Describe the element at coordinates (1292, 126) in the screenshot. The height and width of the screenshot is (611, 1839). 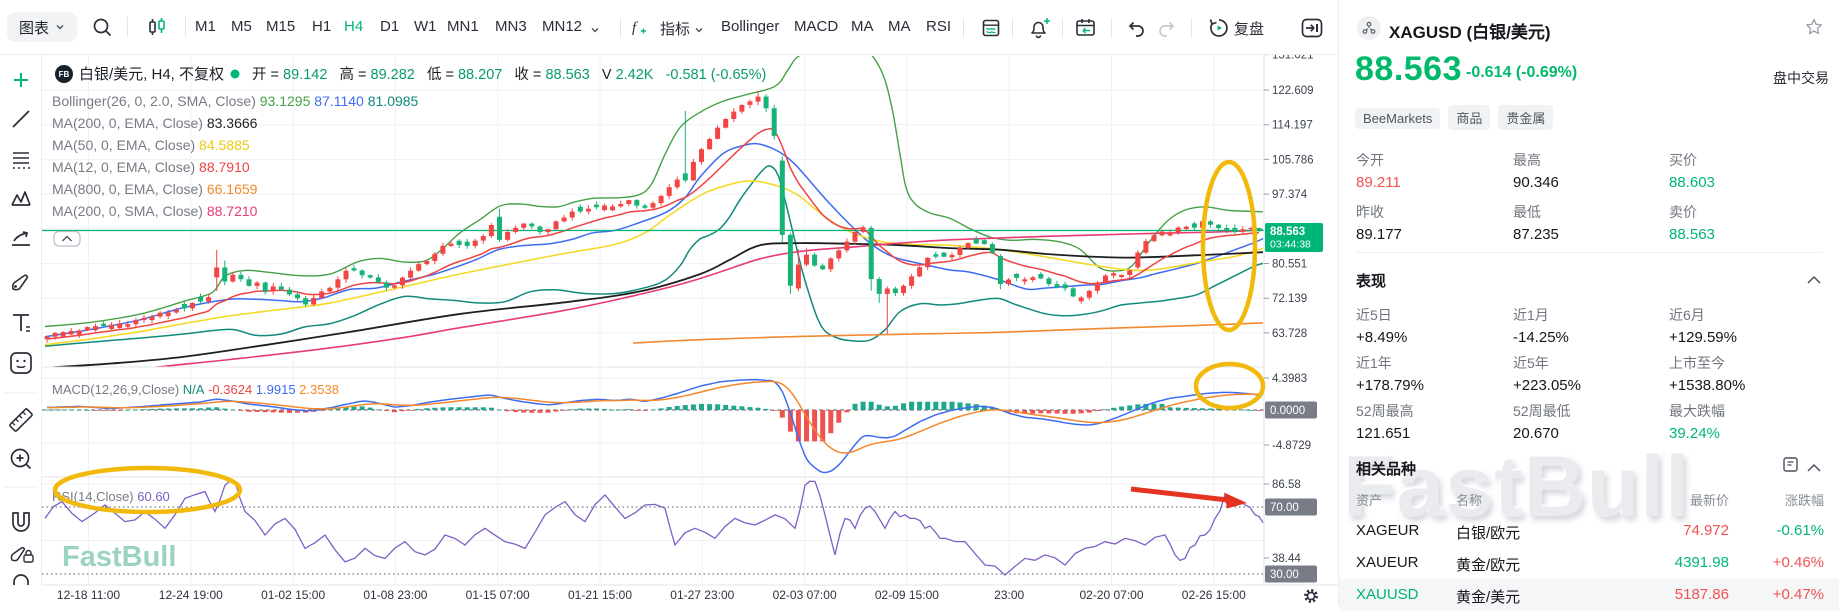
I see `svg-text: 114.197` at that location.